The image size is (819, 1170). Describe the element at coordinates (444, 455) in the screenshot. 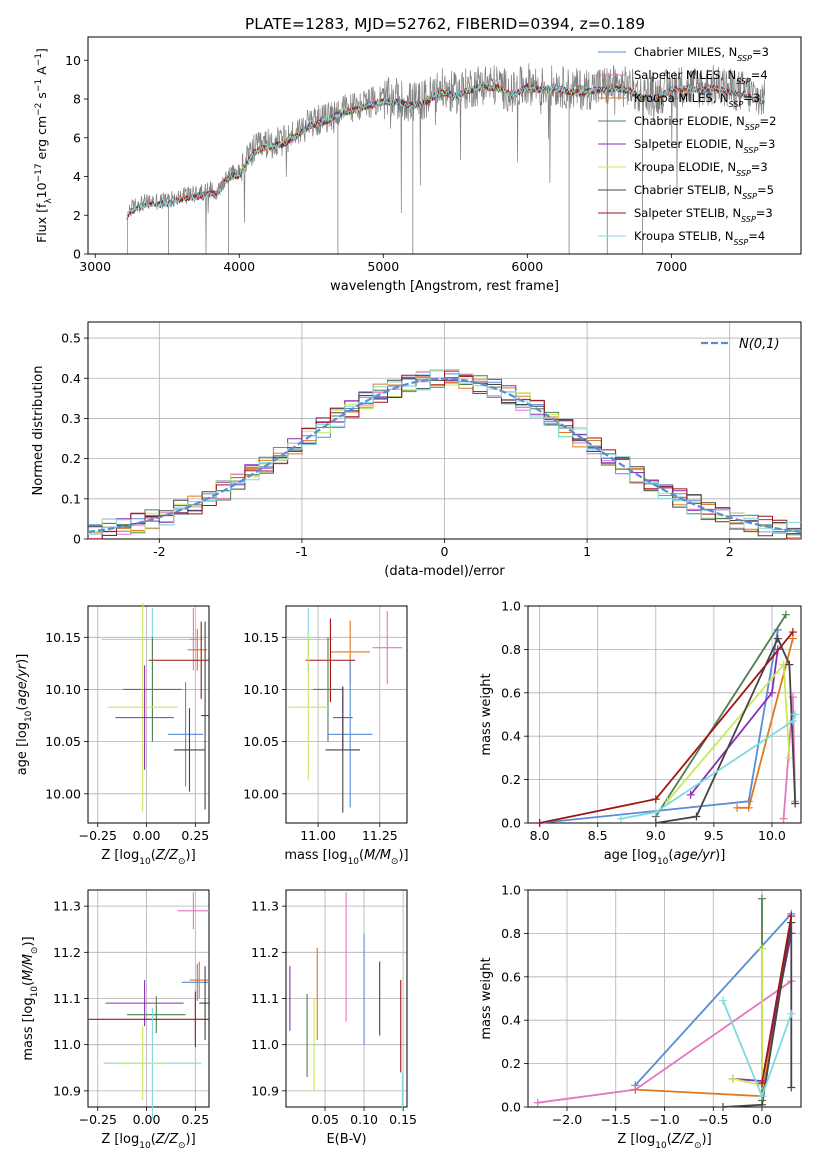

I see `gaussian-curve` at that location.